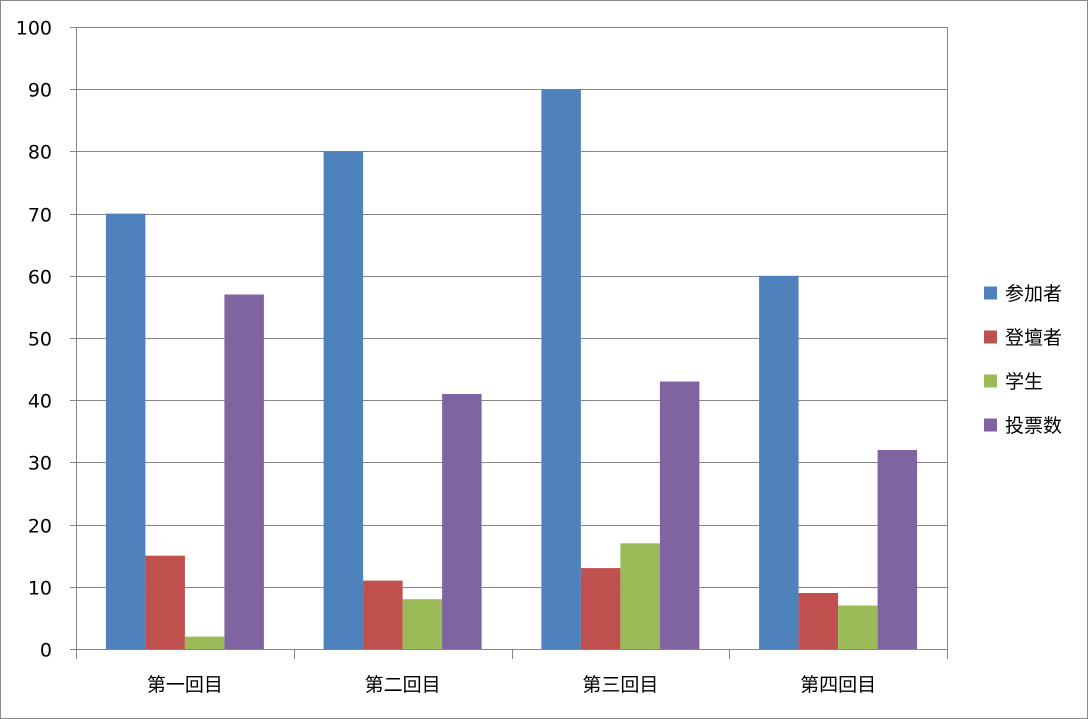  Describe the element at coordinates (40, 91) in the screenshot. I see `y-tick-label: 90` at that location.